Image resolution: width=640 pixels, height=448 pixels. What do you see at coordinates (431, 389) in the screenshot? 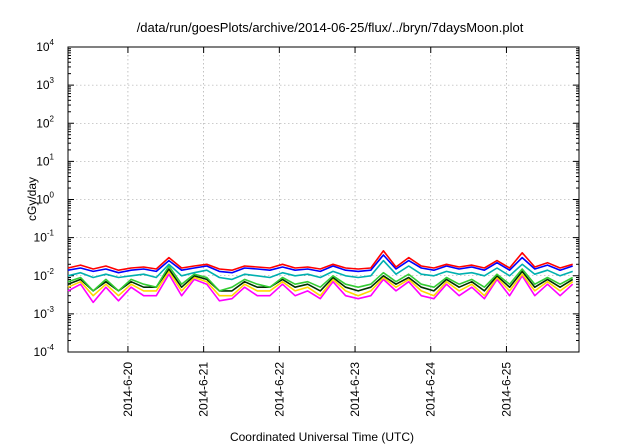
I see `x-tick-label: 2014-6-24` at bounding box center [431, 389].